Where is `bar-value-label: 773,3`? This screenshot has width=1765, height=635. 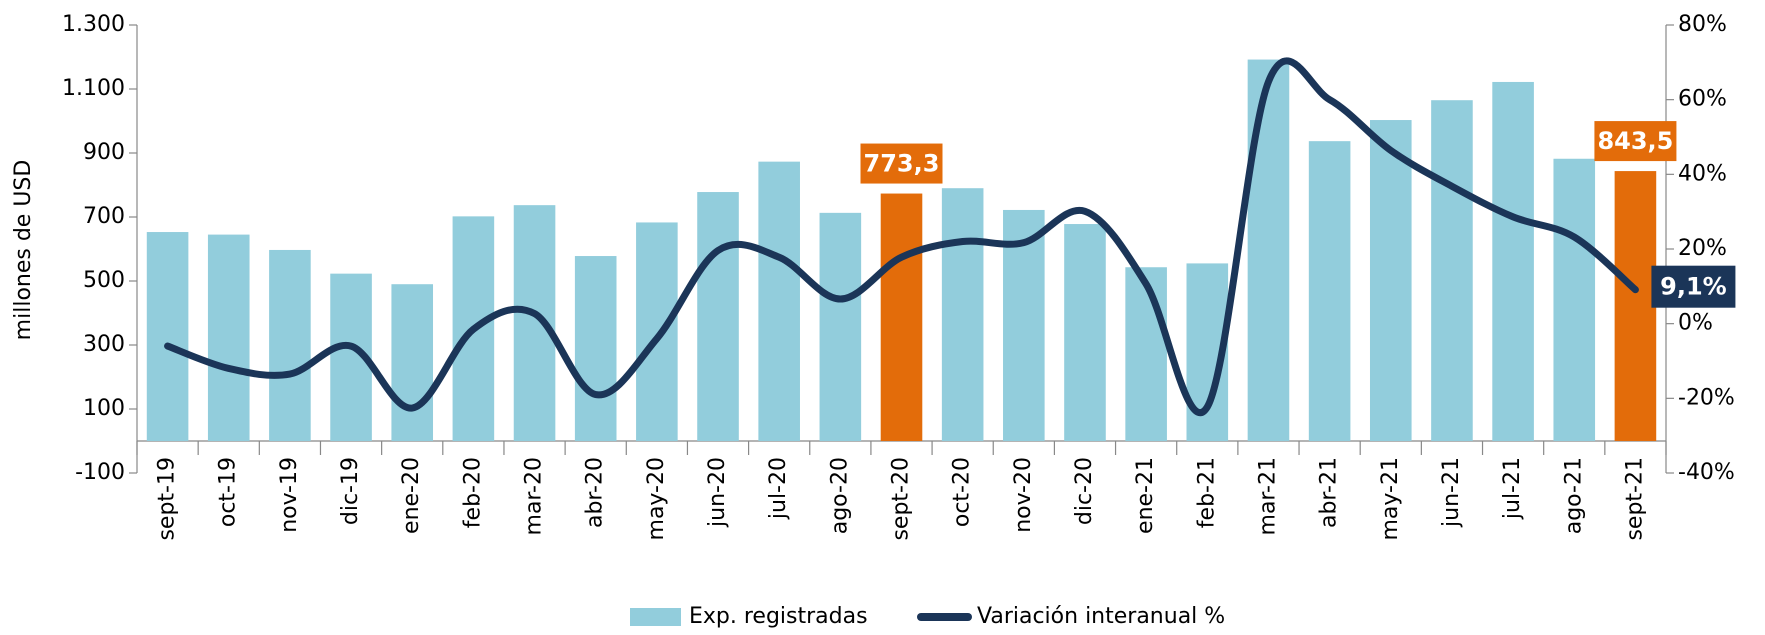
bar-value-label: 773,3 is located at coordinates (902, 164).